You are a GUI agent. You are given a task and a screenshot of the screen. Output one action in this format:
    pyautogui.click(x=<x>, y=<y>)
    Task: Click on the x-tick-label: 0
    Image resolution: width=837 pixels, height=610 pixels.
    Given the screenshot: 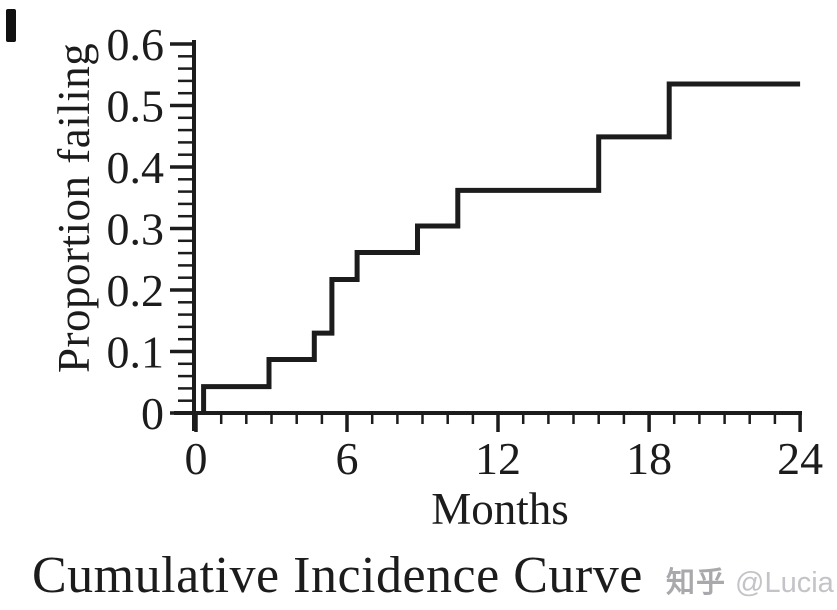 What is the action you would take?
    pyautogui.click(x=196, y=458)
    